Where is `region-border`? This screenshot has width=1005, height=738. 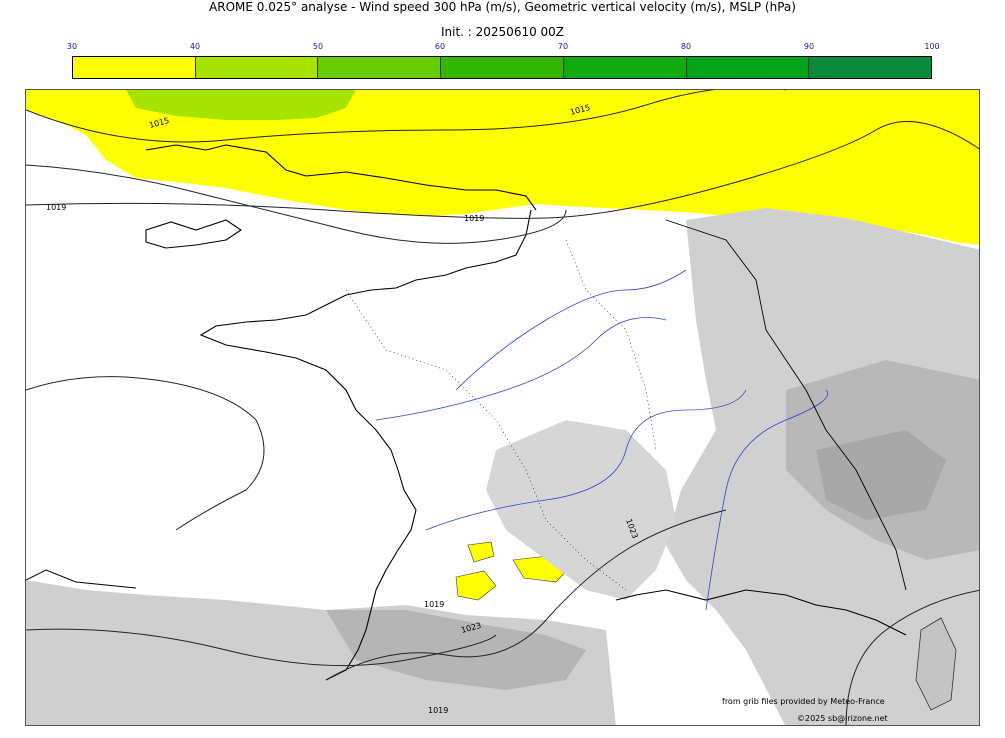
region-border is located at coordinates (611, 345).